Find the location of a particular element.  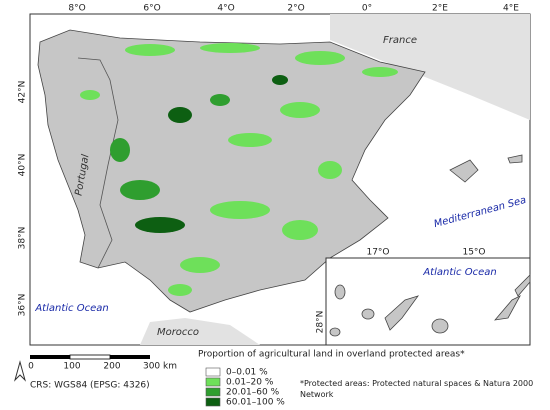

longitude-label: 8°O is located at coordinates (76, 9).